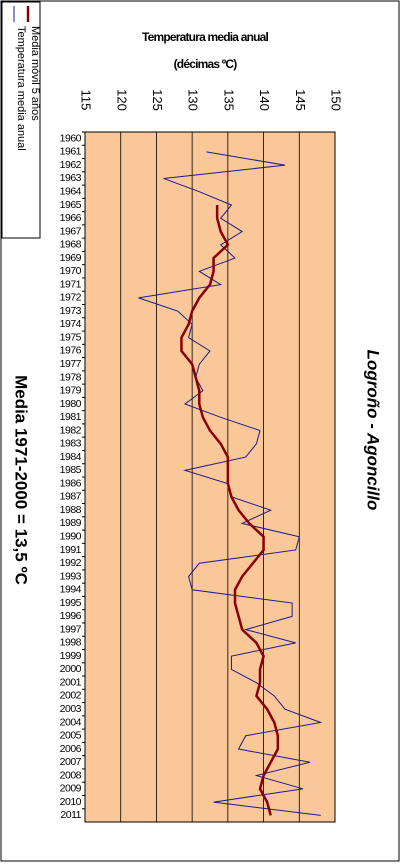 The image size is (400, 867). Describe the element at coordinates (71, 669) in the screenshot. I see `y-tick-label: 2000` at that location.